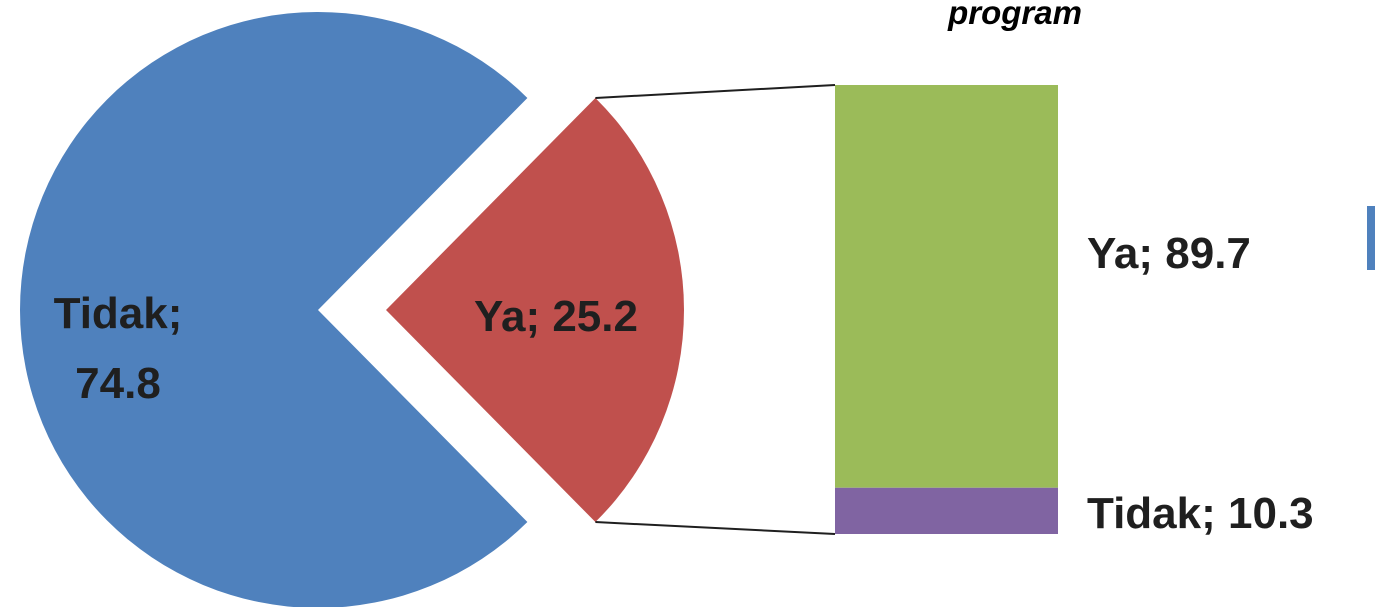  I want to click on bar-label-ya: Ya; 89.7, so click(1169, 253).